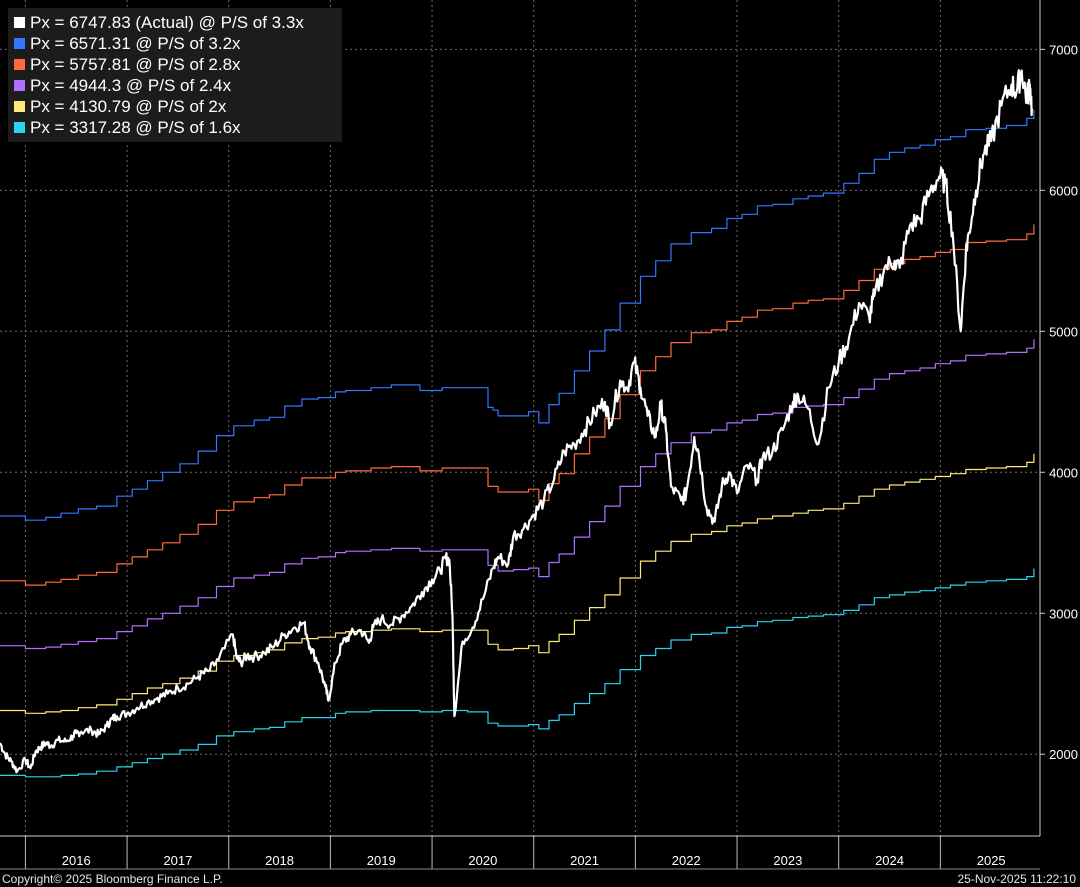 The height and width of the screenshot is (887, 1080). Describe the element at coordinates (76, 860) in the screenshot. I see `x-tick-label: 2016` at that location.